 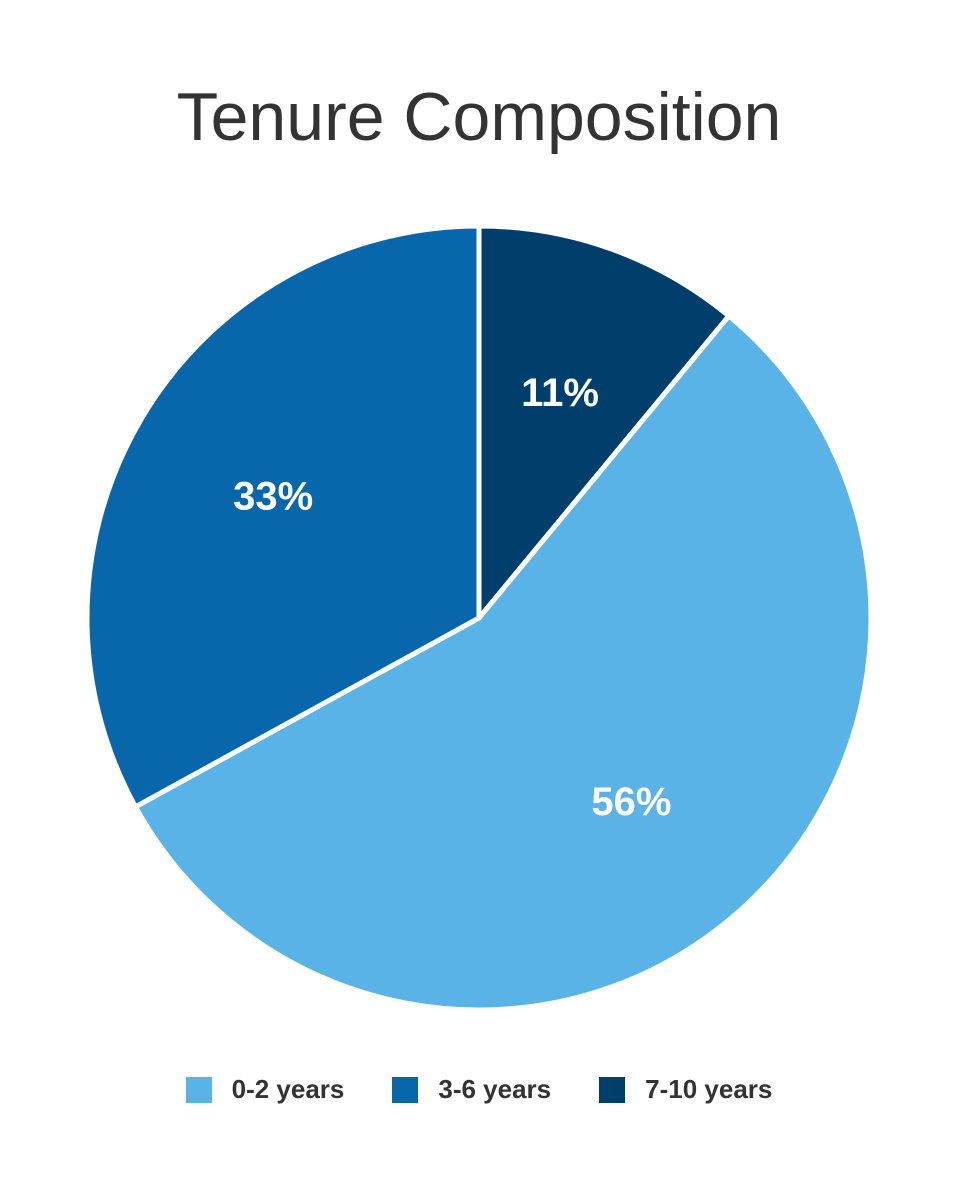 What do you see at coordinates (604, 422) in the screenshot?
I see `pie-slice-7-10-years` at bounding box center [604, 422].